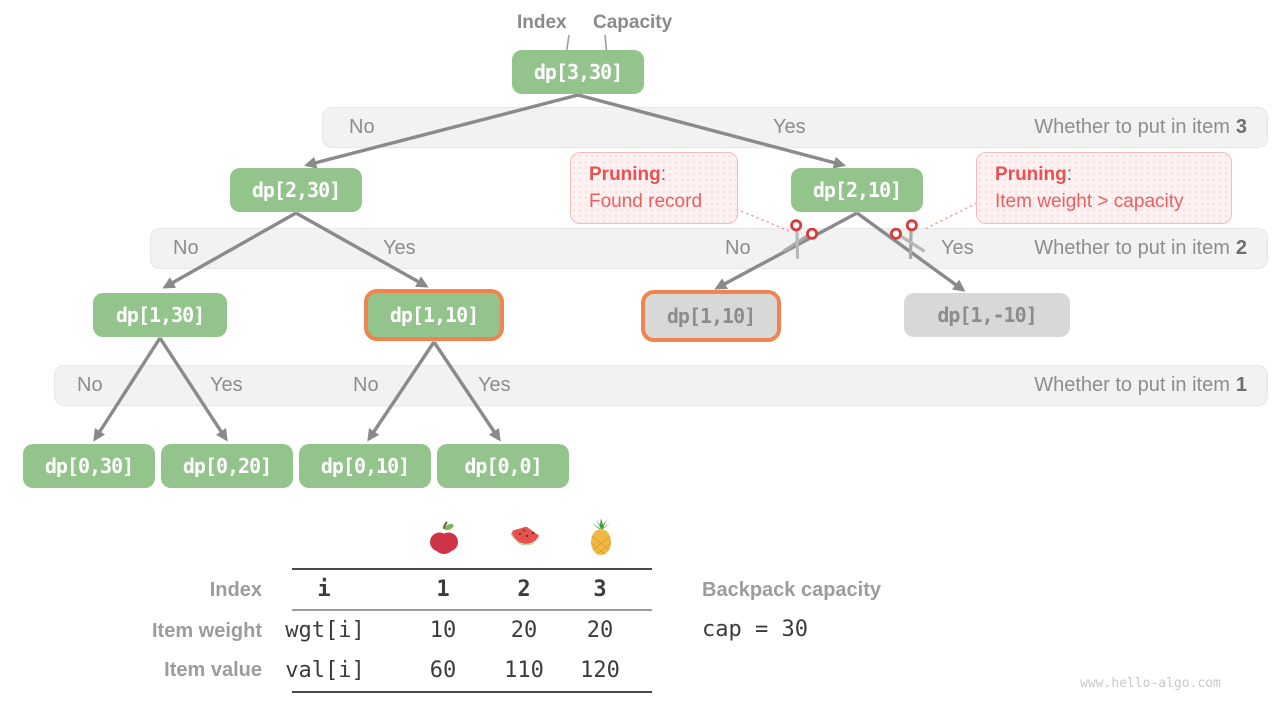 This screenshot has width=1280, height=720. I want to click on pruning1-reason: Found record, so click(646, 201).